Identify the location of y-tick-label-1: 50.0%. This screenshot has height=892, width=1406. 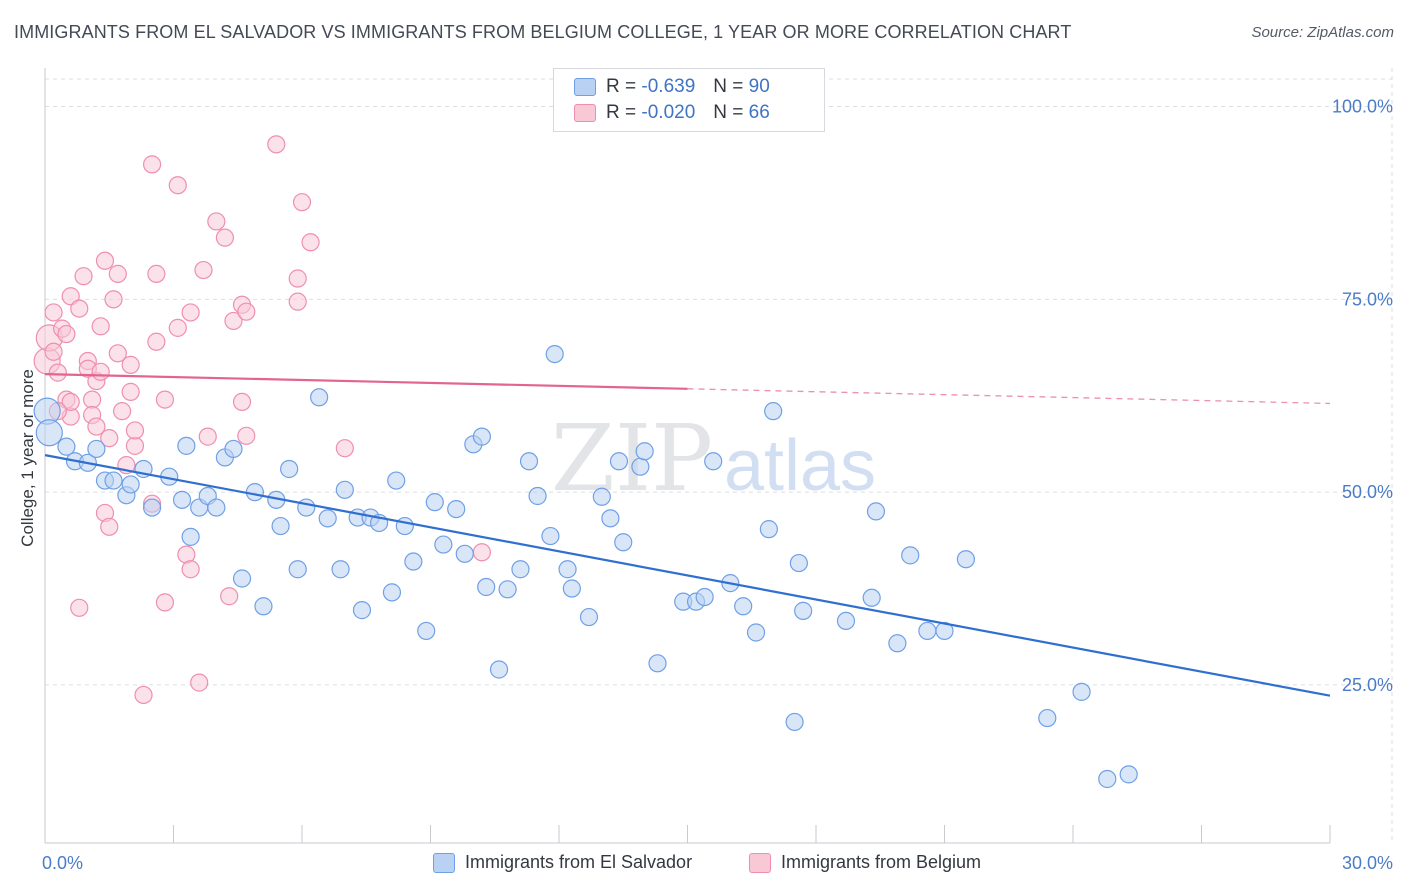
(1367, 492).